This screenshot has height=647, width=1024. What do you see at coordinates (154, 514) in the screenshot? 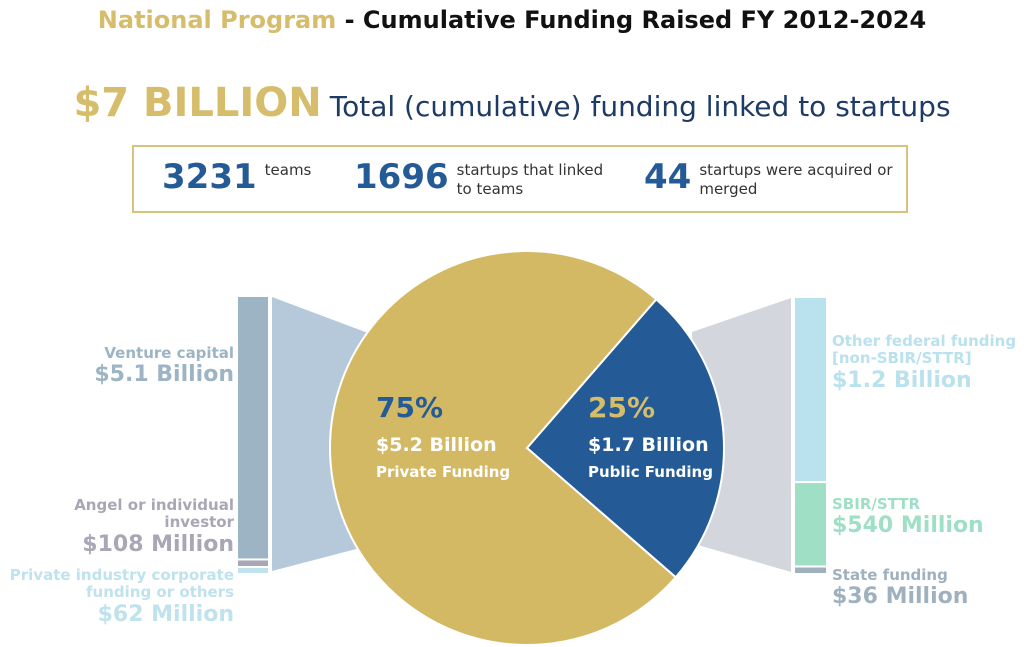
I see `segment-name: Angel or individual investor` at bounding box center [154, 514].